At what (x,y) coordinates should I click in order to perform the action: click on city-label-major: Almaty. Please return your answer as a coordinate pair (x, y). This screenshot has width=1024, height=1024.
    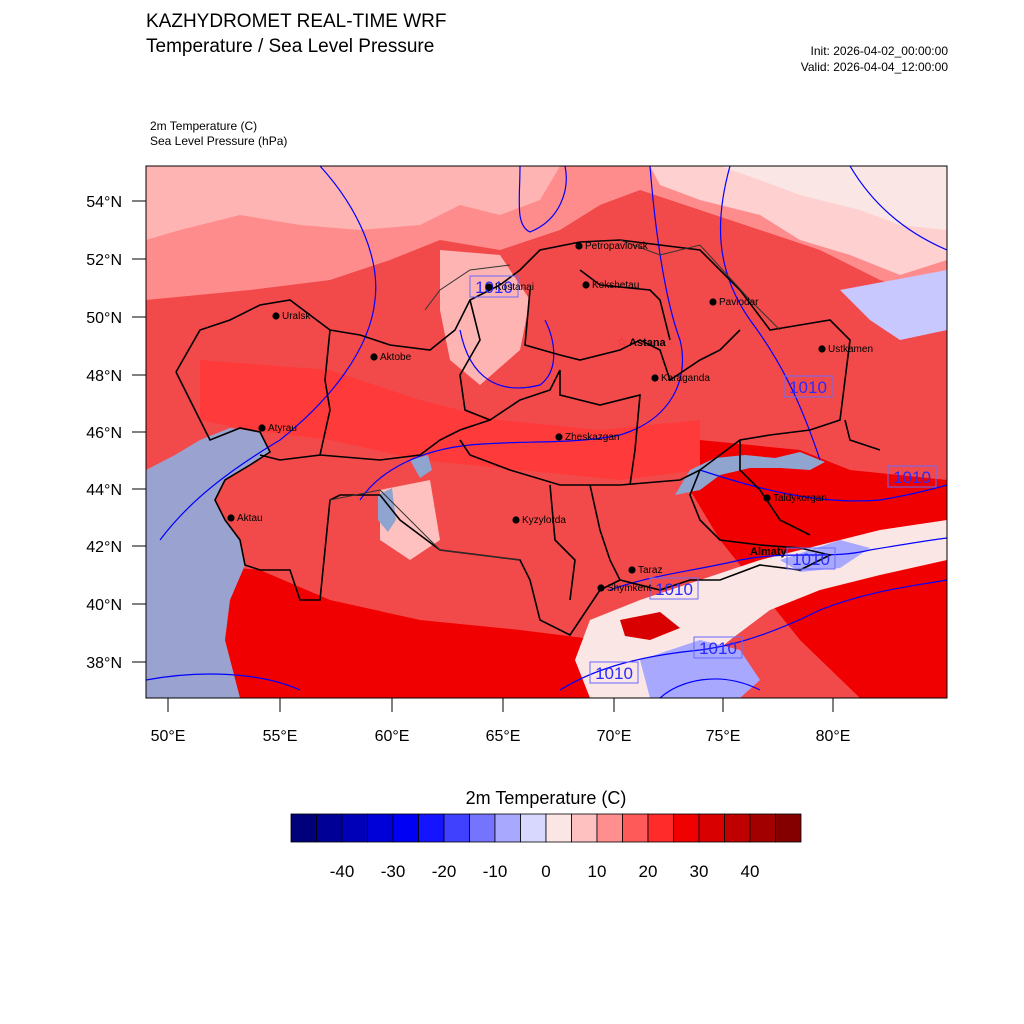
    Looking at the image, I should click on (769, 552).